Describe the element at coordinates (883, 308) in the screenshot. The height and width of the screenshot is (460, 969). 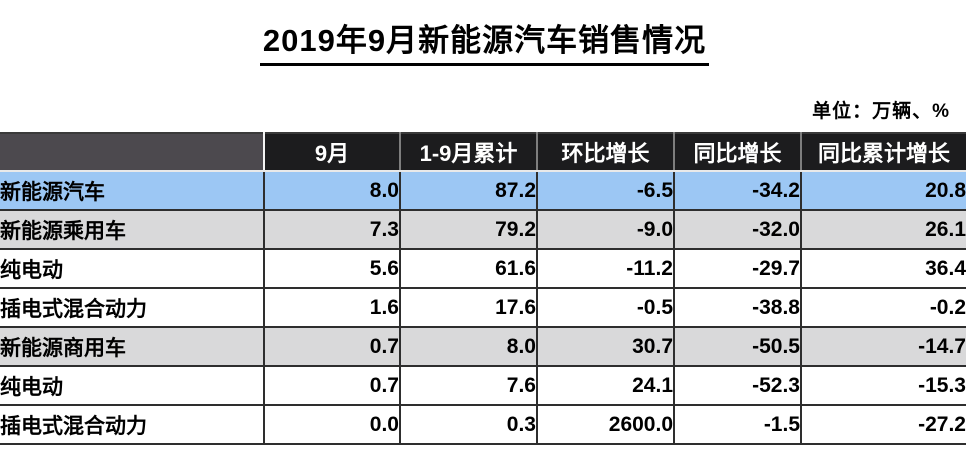
I see `cell-value: -0.2` at that location.